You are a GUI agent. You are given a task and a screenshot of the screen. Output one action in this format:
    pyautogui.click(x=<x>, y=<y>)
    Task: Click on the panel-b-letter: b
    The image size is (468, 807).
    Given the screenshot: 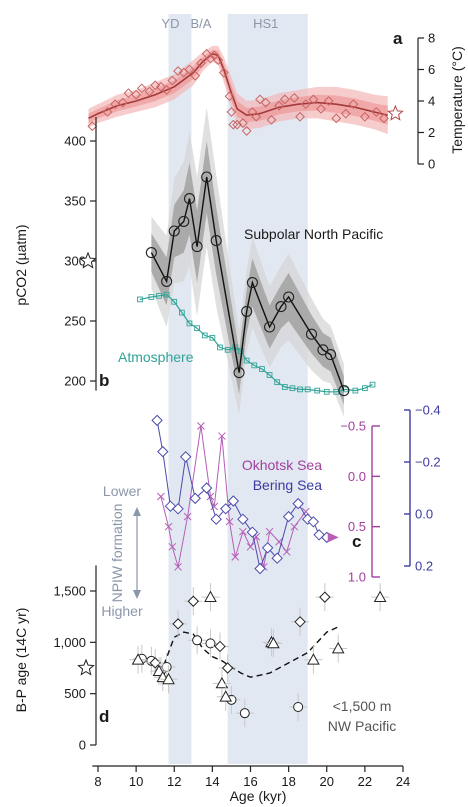 What is the action you would take?
    pyautogui.click(x=104, y=380)
    